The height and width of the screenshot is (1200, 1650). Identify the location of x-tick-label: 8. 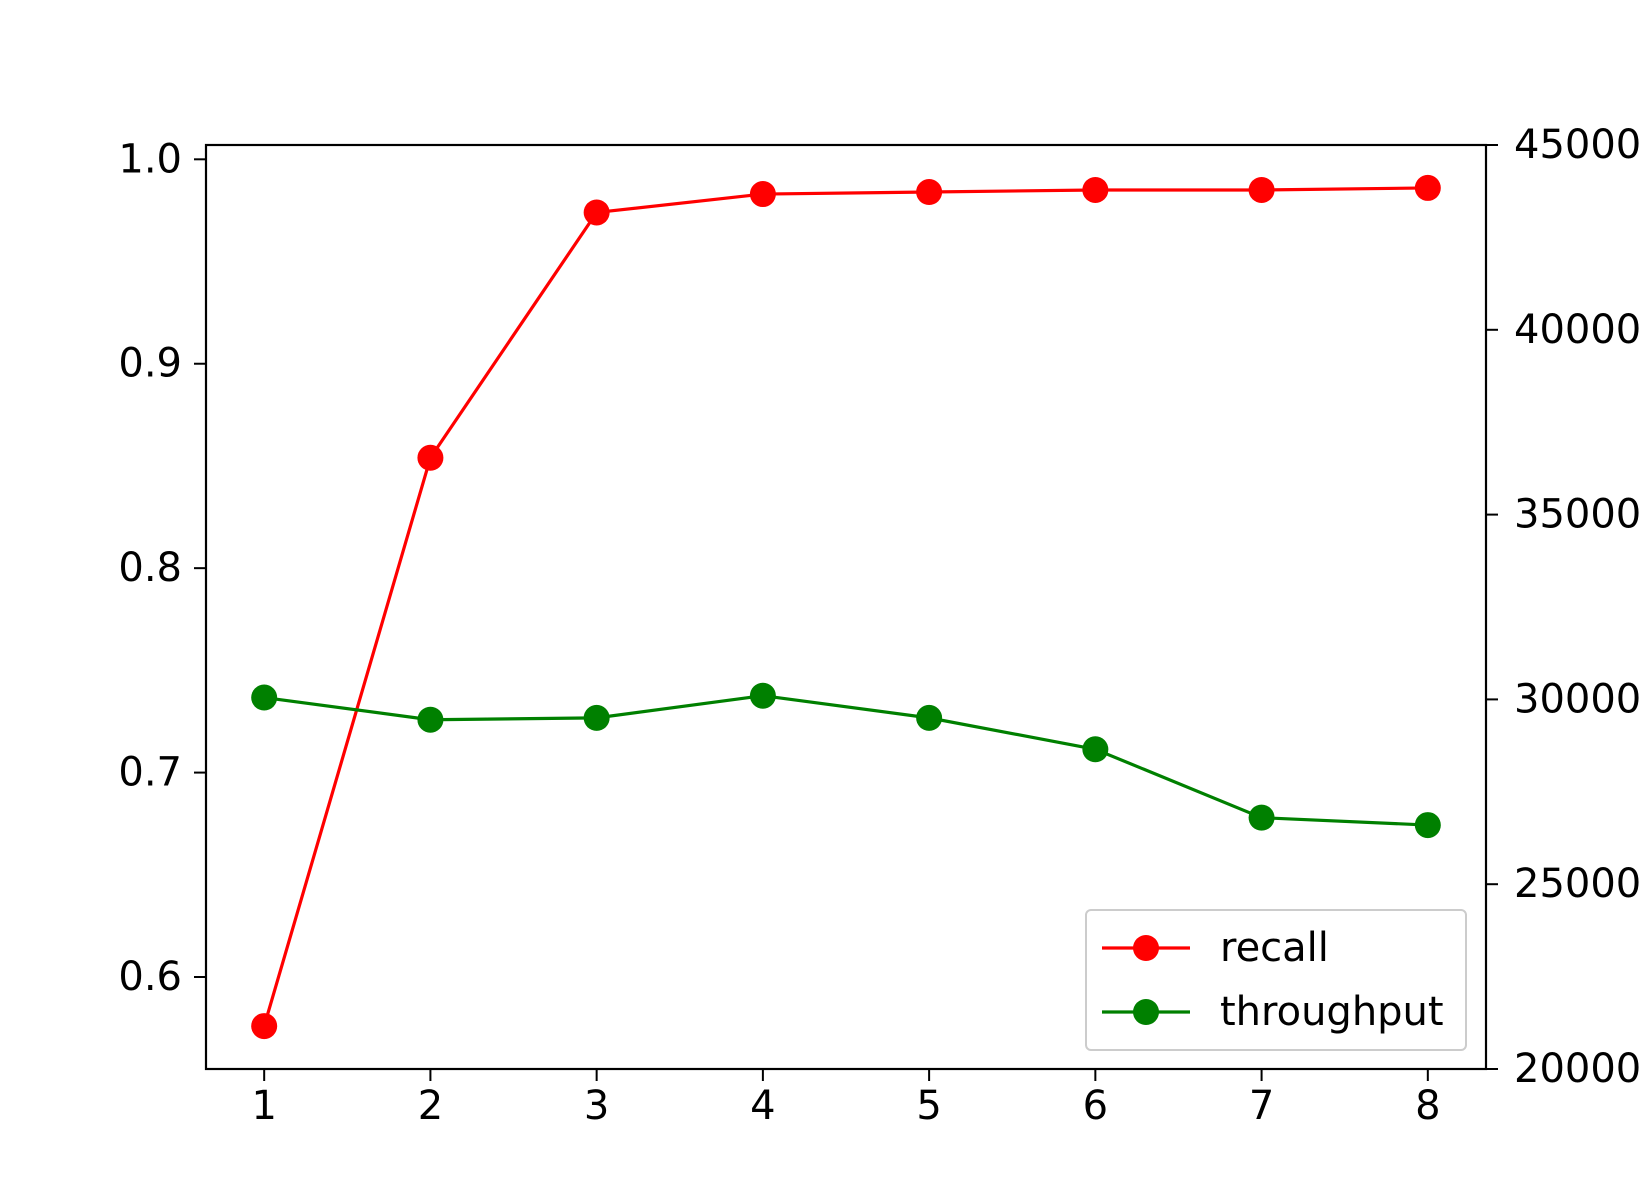
(1427, 1106).